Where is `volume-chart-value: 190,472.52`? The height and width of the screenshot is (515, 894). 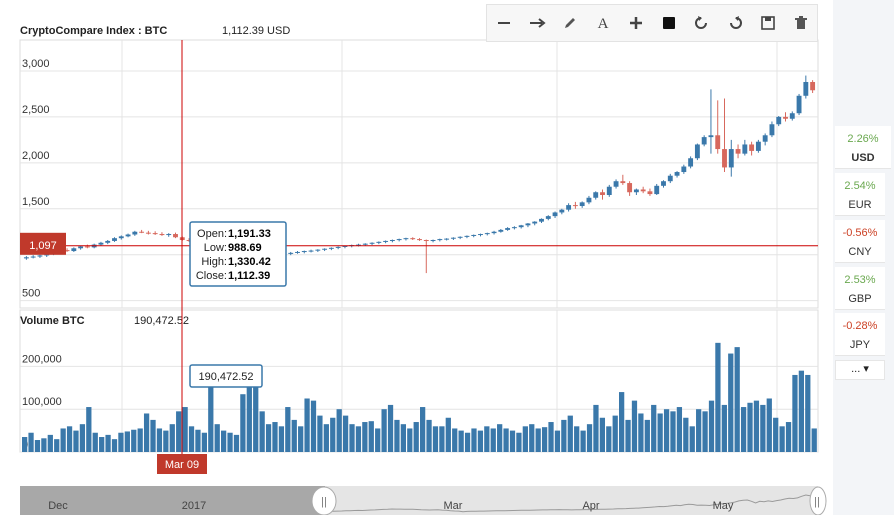
volume-chart-value: 190,472.52 is located at coordinates (161, 321).